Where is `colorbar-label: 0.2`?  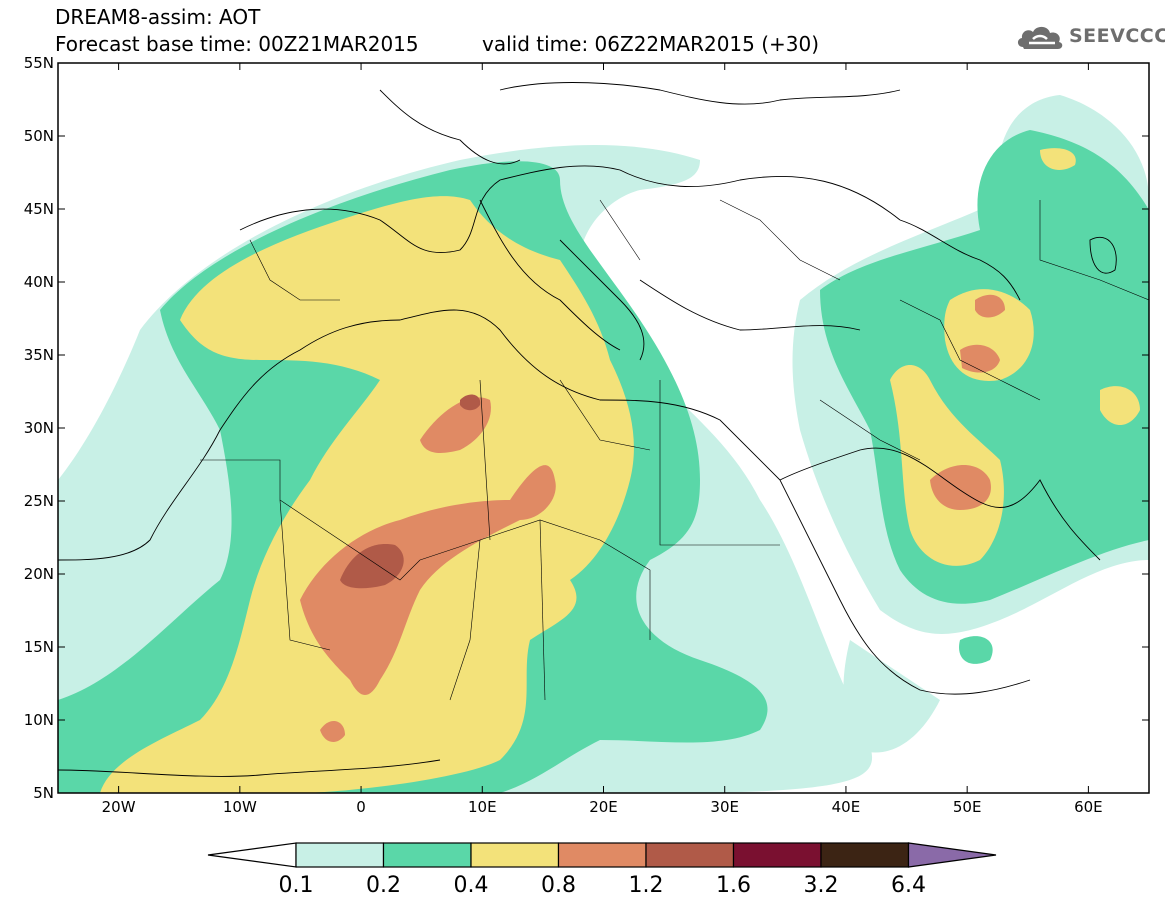
colorbar-label: 0.2 is located at coordinates (383, 885).